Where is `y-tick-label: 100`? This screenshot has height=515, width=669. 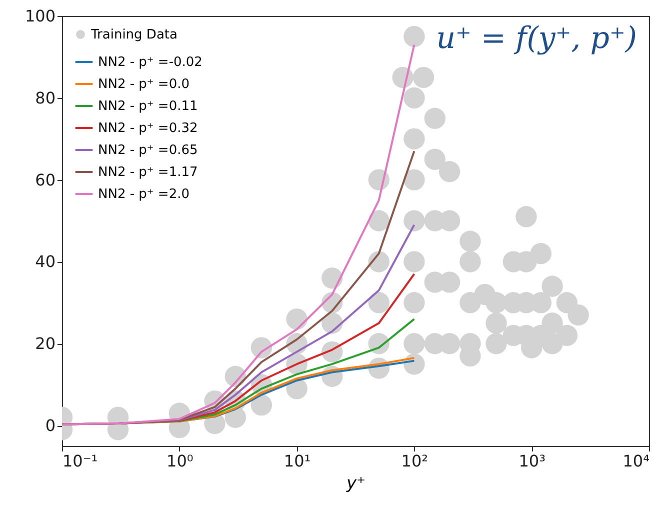
y-tick-label: 100 is located at coordinates (40, 16).